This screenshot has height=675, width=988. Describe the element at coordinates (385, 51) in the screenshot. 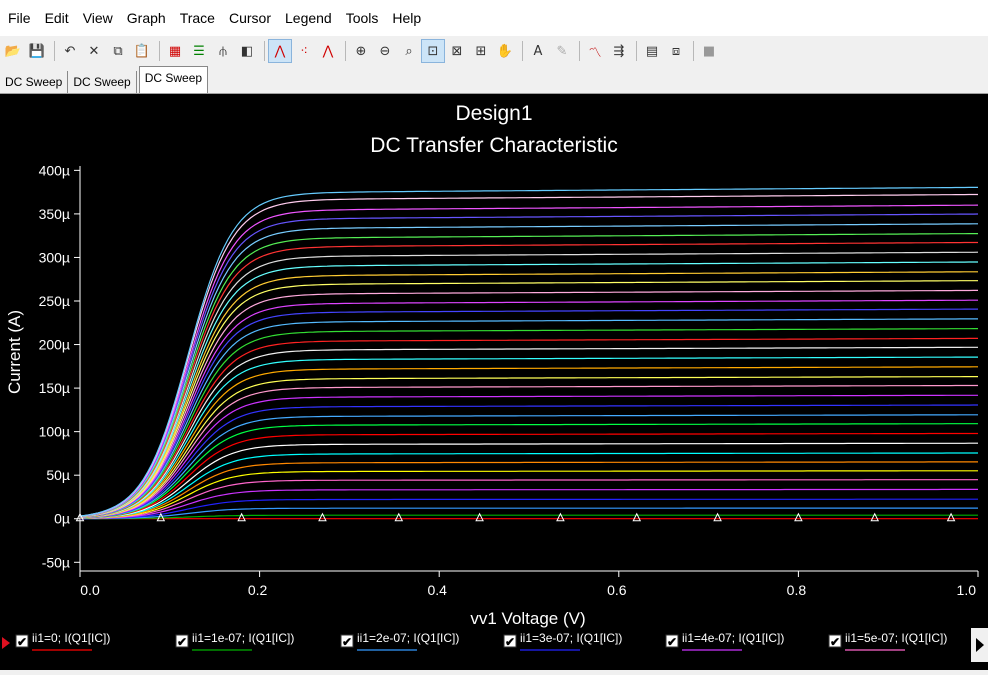

I see `zoom-out-icon: ⊖` at that location.